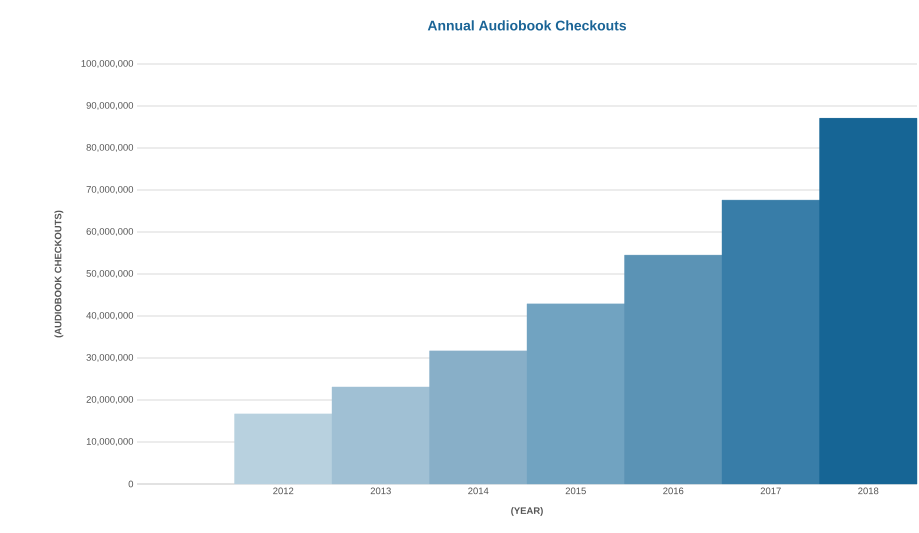 The width and height of the screenshot is (919, 533). What do you see at coordinates (110, 442) in the screenshot?
I see `y-tick-label: 10,000,000` at bounding box center [110, 442].